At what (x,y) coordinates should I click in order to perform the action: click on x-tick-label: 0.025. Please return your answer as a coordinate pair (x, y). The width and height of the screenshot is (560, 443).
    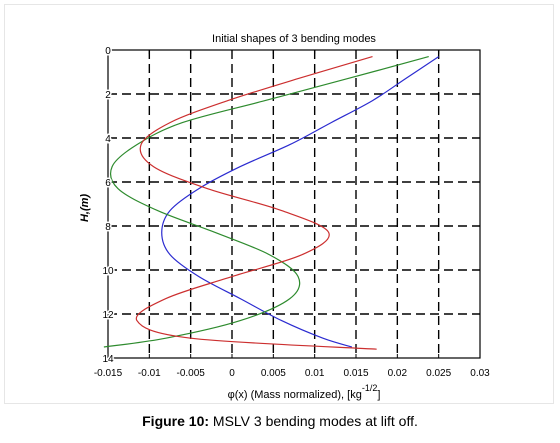
    Looking at the image, I should click on (438, 373).